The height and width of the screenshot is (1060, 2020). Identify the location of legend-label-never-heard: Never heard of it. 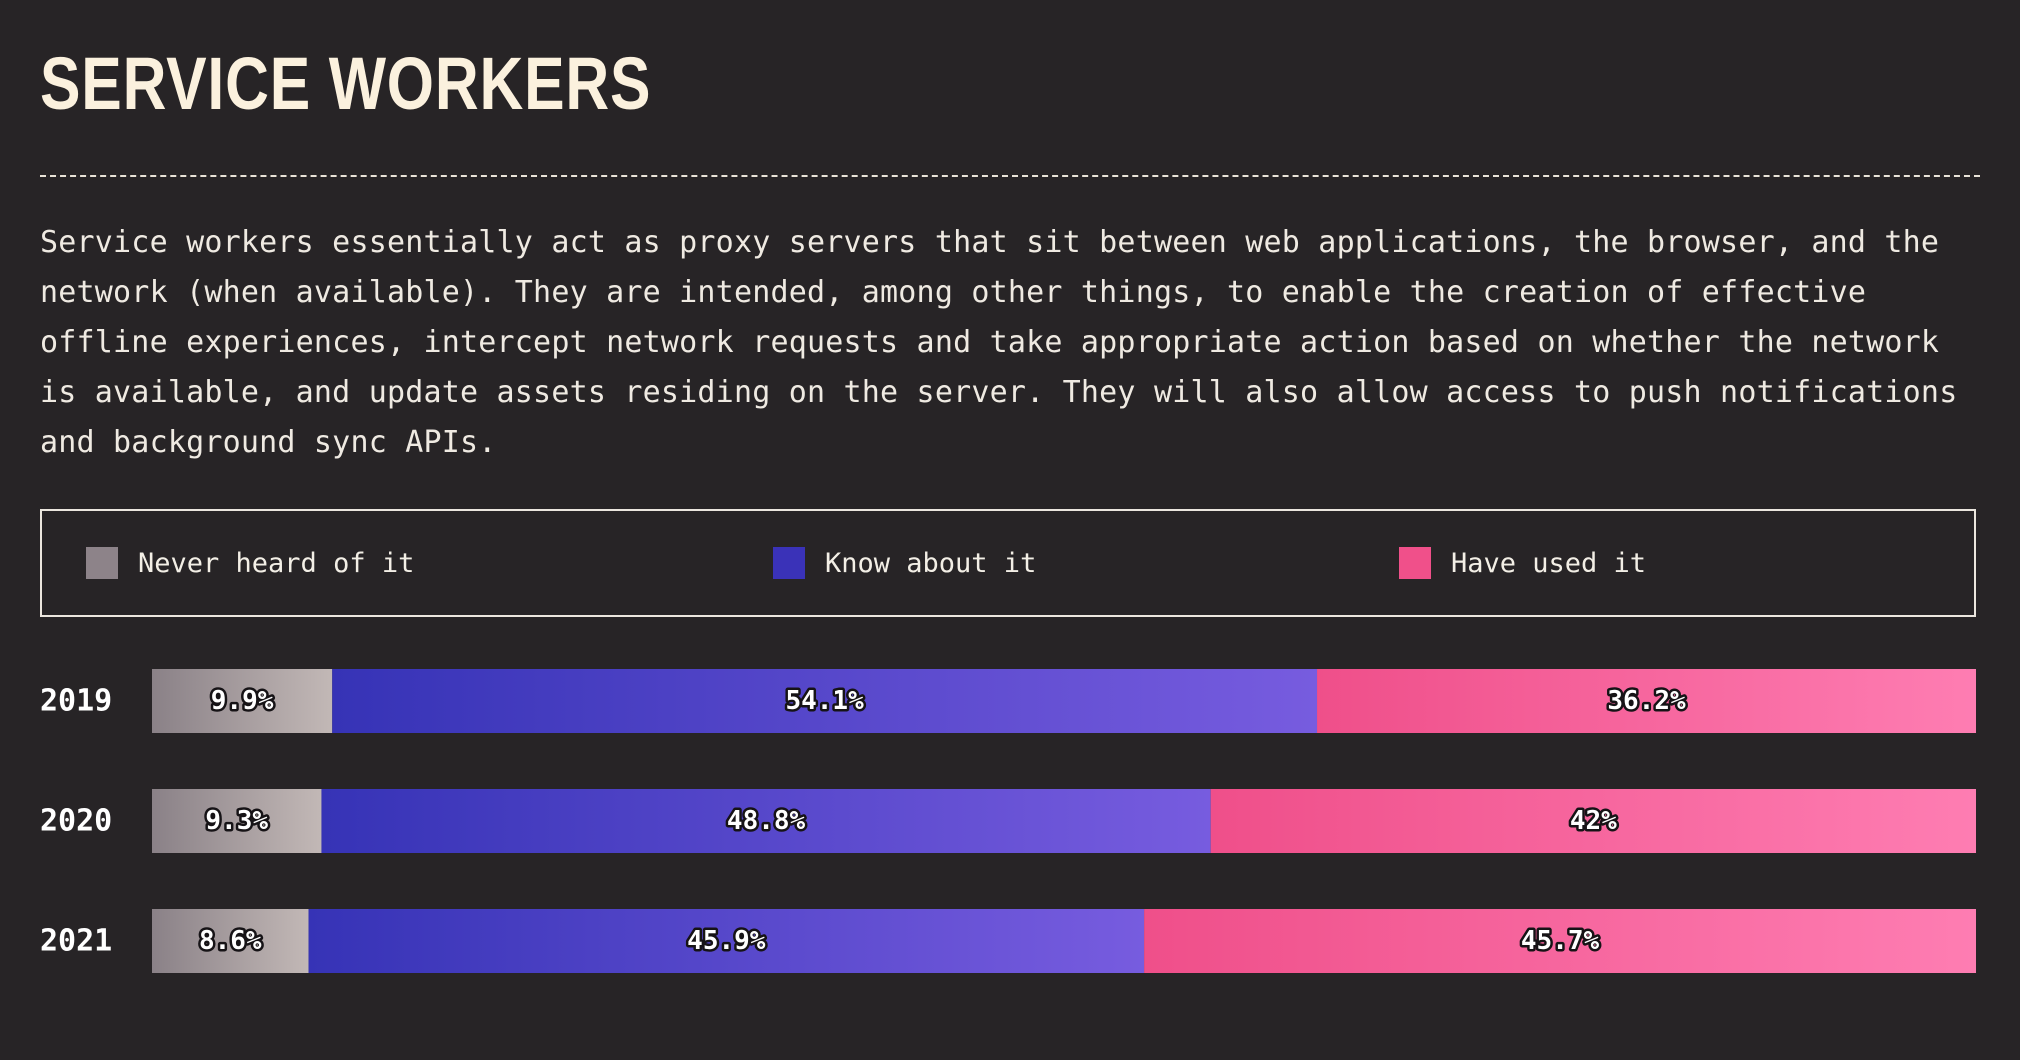
(276, 563).